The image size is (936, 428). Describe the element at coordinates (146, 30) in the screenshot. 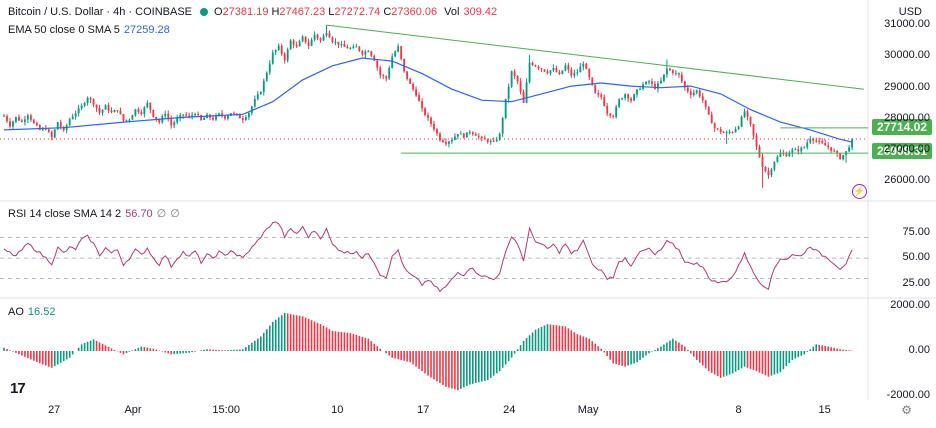

I see `ema-legend-value: 27259.28` at that location.